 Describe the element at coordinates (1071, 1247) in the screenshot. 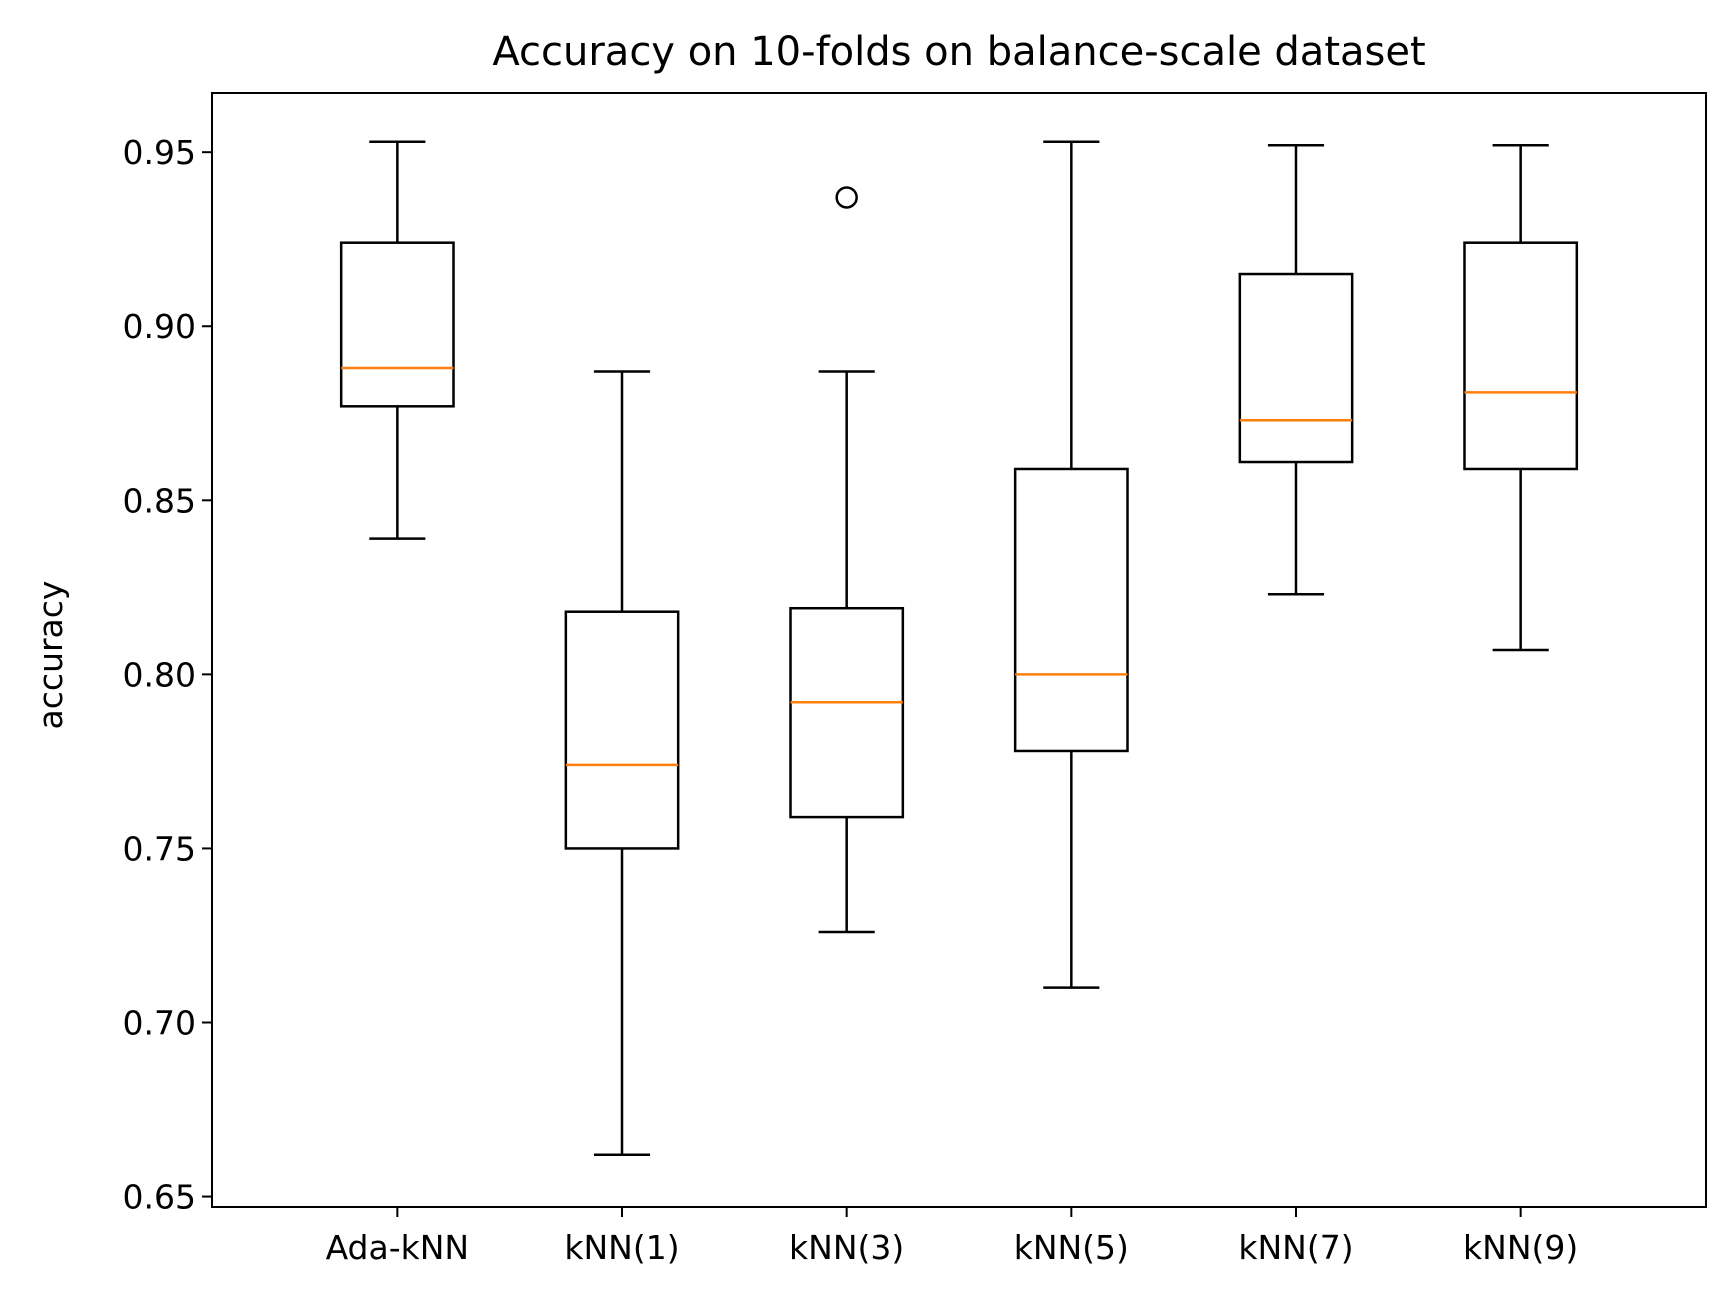

I see `x-tick-label: kNN(5)` at that location.